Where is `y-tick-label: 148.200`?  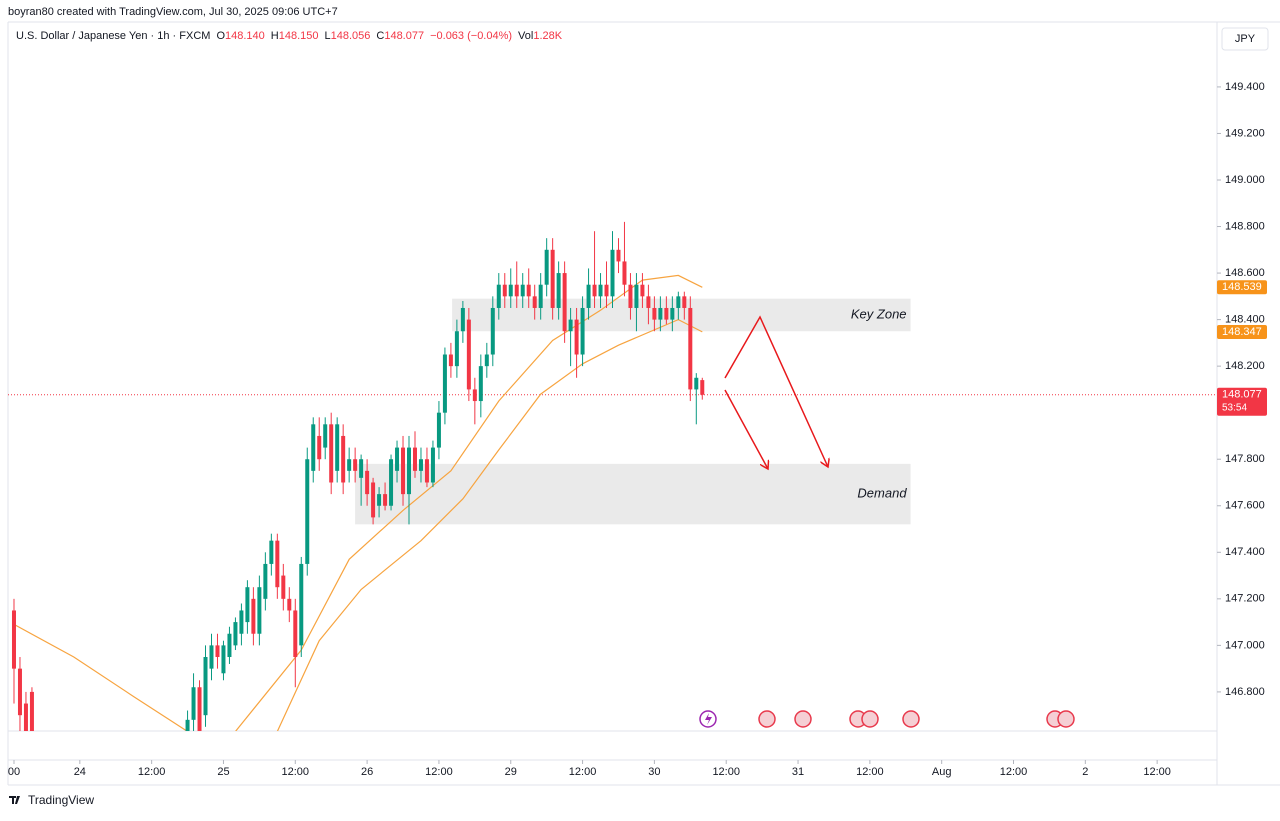
y-tick-label: 148.200 is located at coordinates (1245, 366).